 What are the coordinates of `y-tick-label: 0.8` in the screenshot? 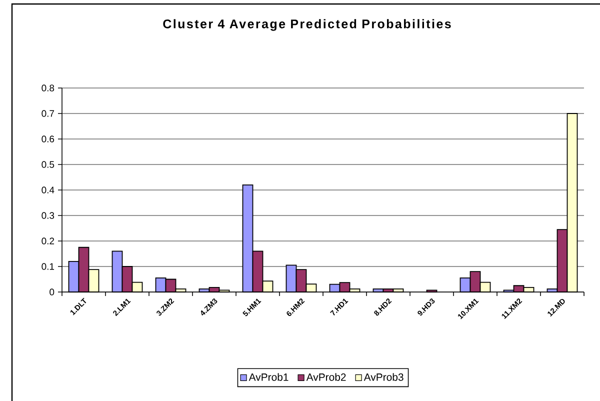 It's located at (48, 88).